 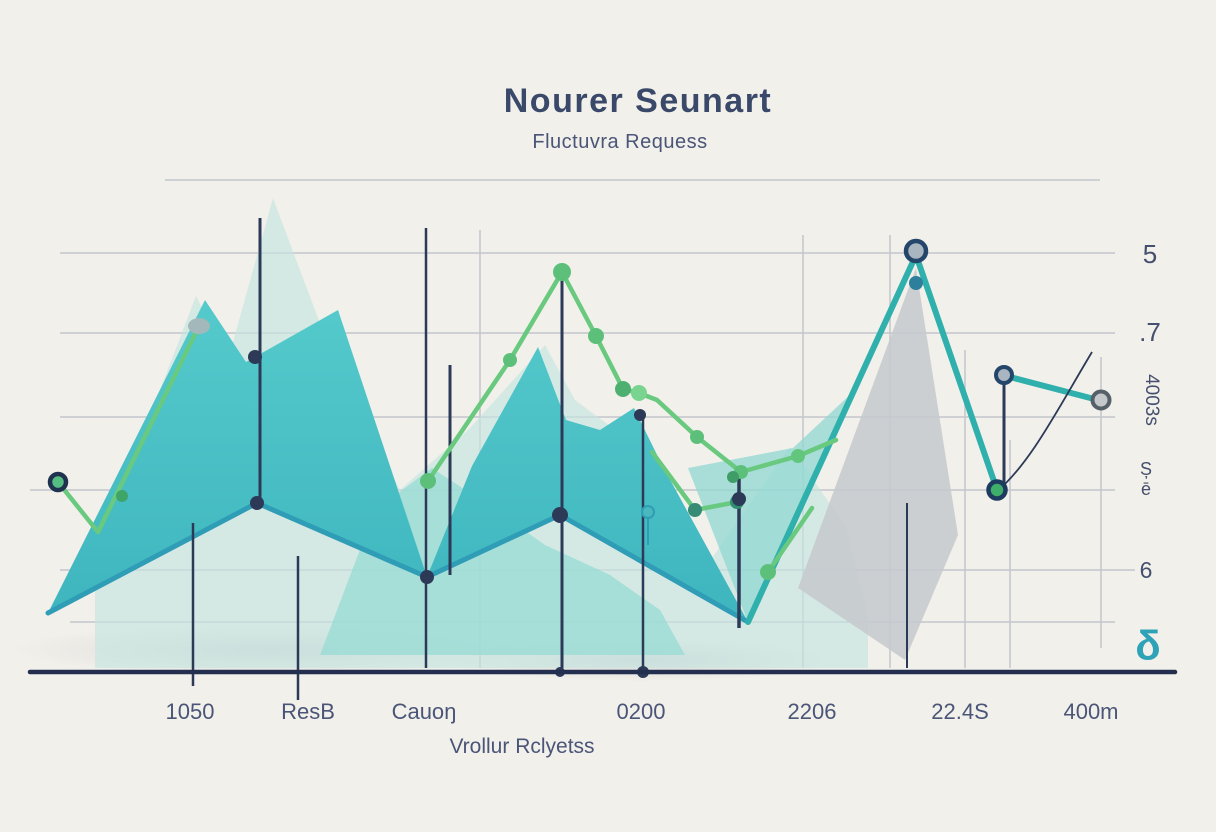 What do you see at coordinates (521, 746) in the screenshot?
I see `x-axis-title: Vrollur Rclyetss` at bounding box center [521, 746].